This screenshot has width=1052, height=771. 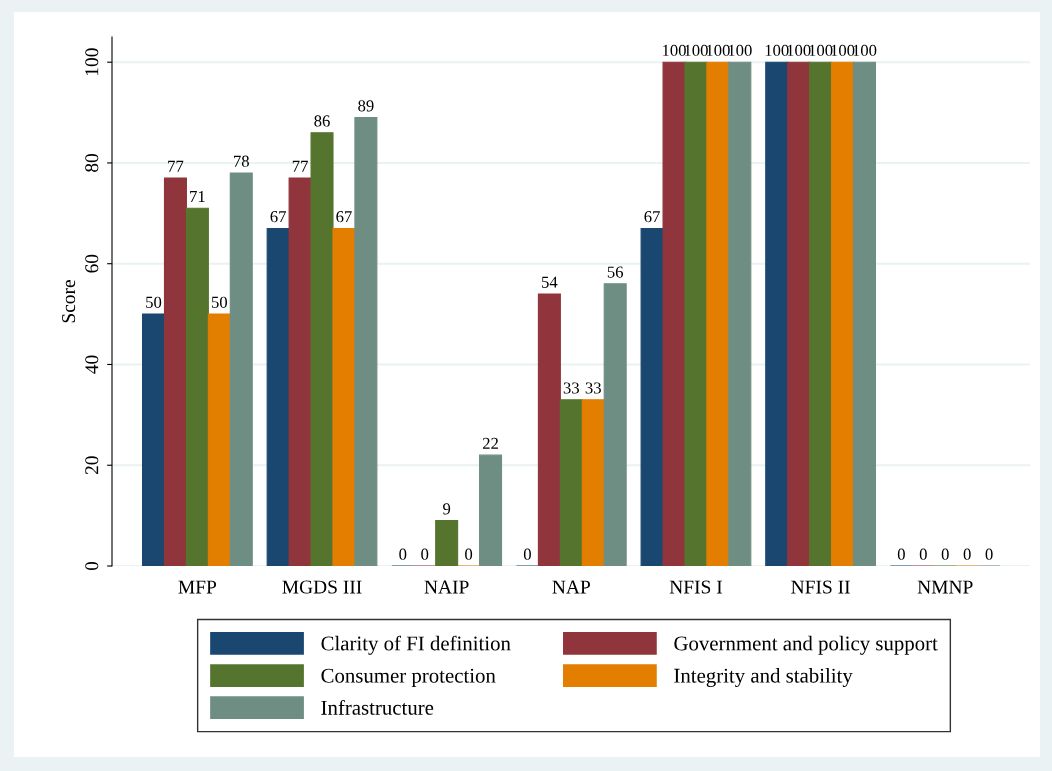 I want to click on y-tick-label: 0, so click(x=92, y=566).